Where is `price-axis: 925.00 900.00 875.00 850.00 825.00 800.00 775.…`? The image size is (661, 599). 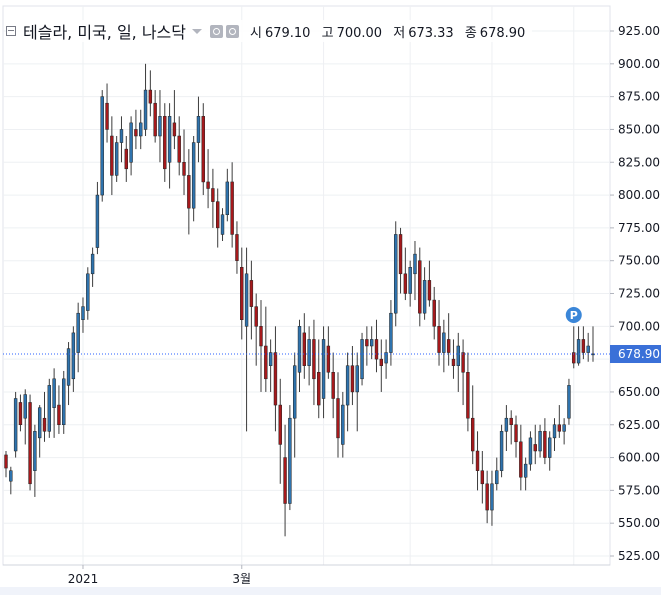
price-axis: 925.00 900.00 875.00 850.00 825.00 800.00 775.… is located at coordinates (635, 293).